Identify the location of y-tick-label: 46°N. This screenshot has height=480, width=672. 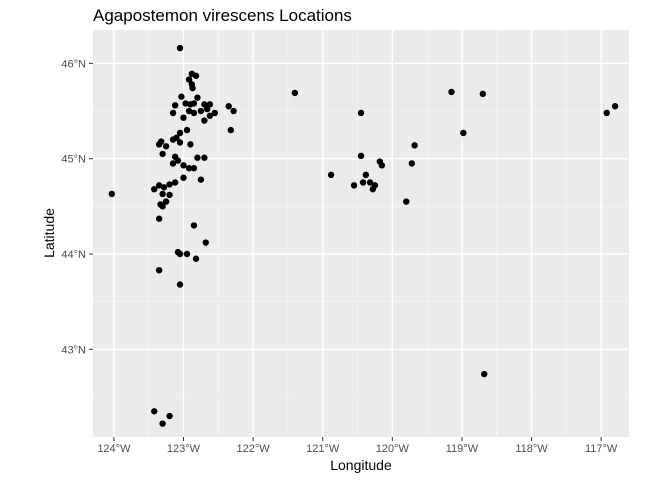
(73, 64).